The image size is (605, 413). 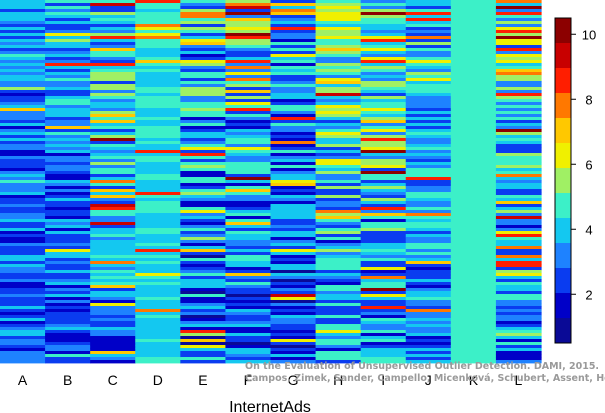 What do you see at coordinates (202, 380) in the screenshot?
I see `column-label-E: E` at bounding box center [202, 380].